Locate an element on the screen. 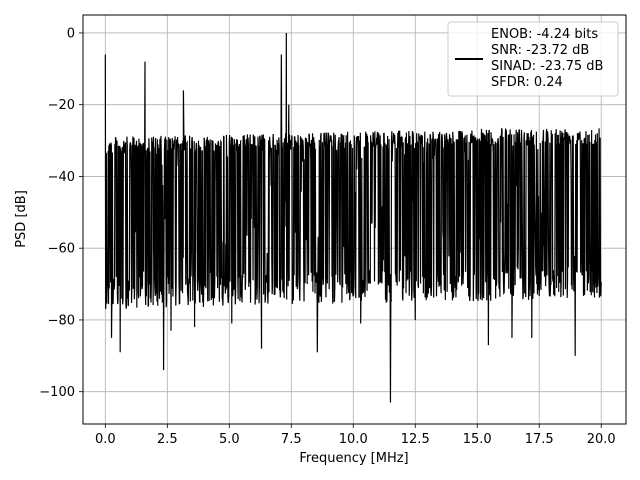 This screenshot has height=480, width=640. y-tick-label: −100 is located at coordinates (57, 392).